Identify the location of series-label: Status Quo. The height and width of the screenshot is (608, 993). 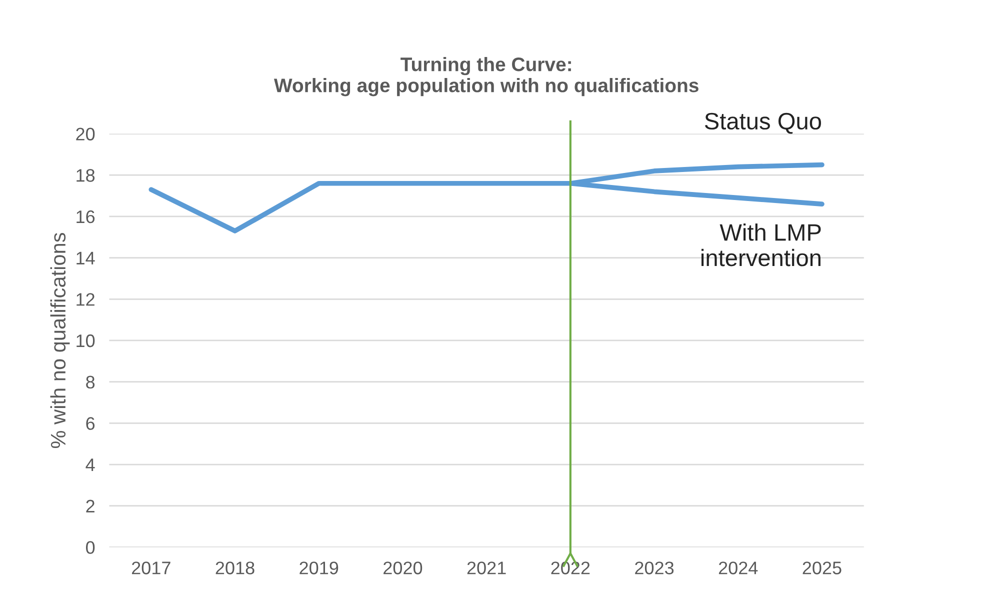
(762, 123).